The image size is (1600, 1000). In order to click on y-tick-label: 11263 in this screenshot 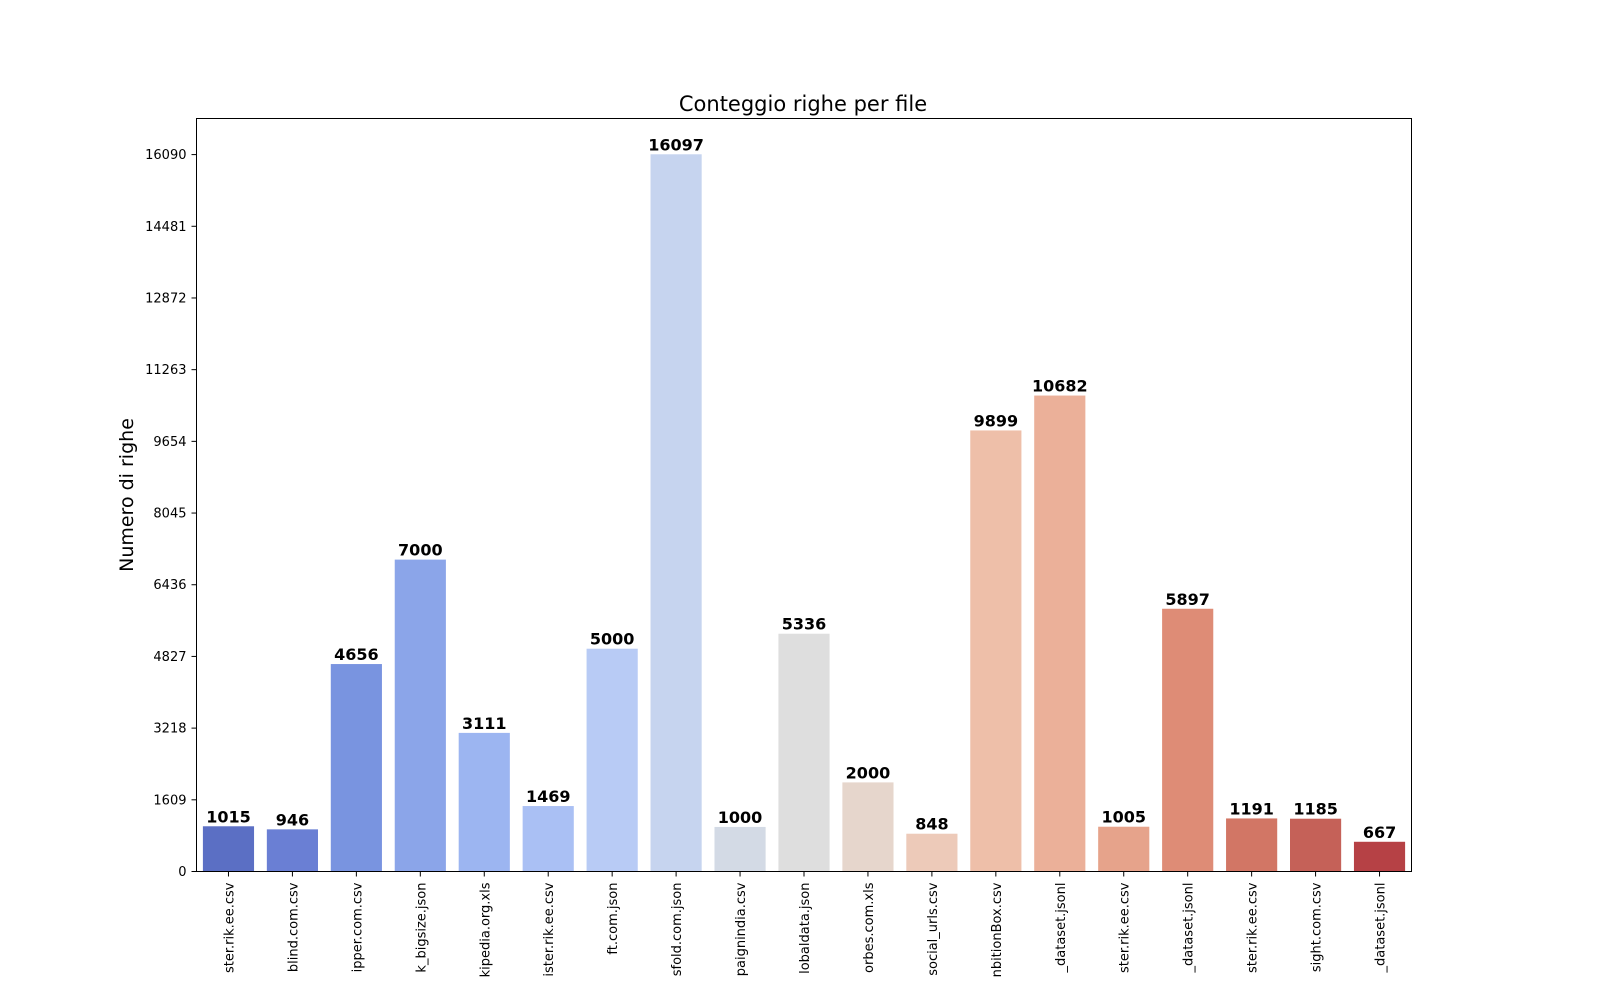, I will do `click(165, 370)`.